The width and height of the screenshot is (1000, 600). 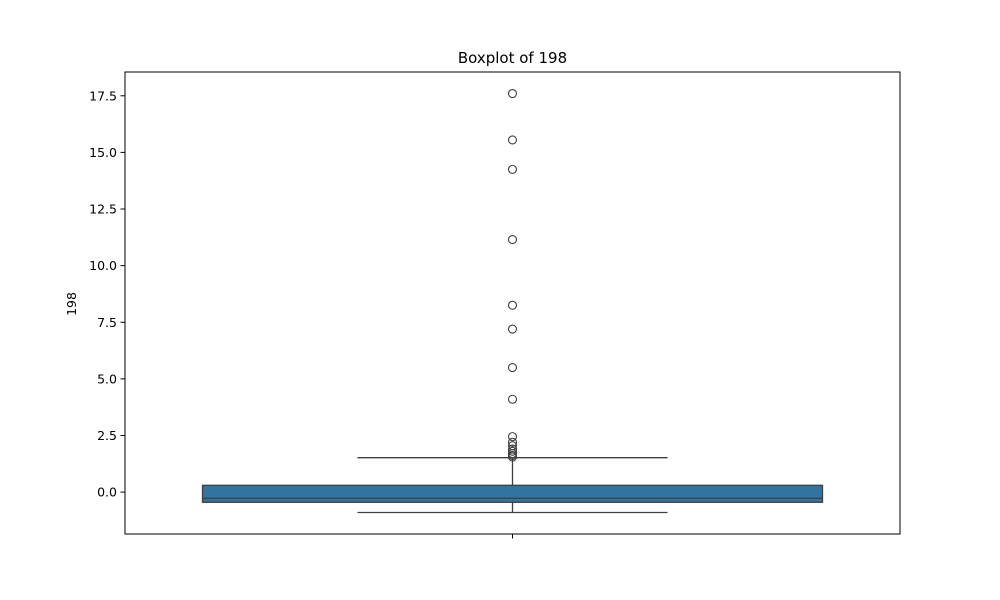 What do you see at coordinates (103, 152) in the screenshot?
I see `y-tick-label: 15.0` at bounding box center [103, 152].